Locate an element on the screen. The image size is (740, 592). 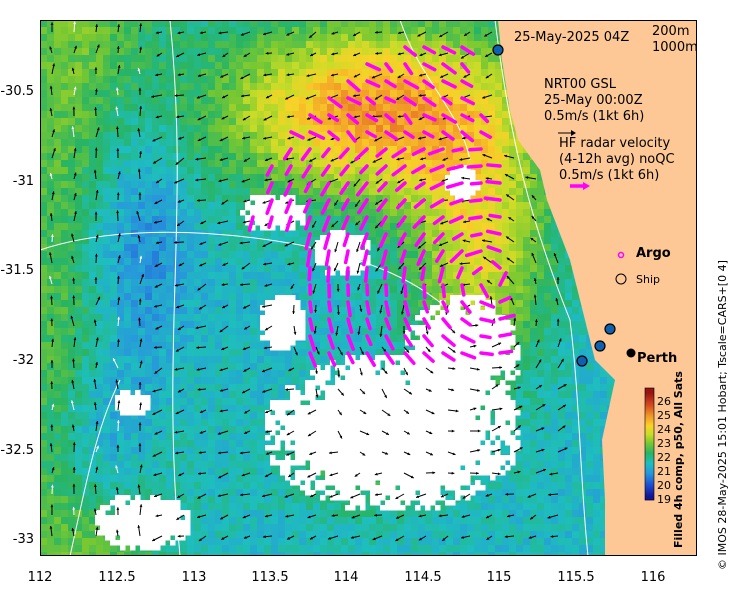
y-tick-label: -32.5 is located at coordinates (17, 450).